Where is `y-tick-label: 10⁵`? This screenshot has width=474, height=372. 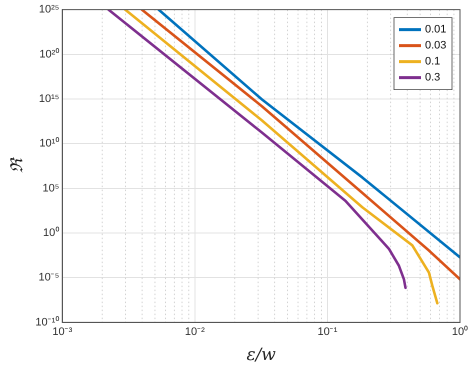
y-tick-label: 10⁵ is located at coordinates (51, 188).